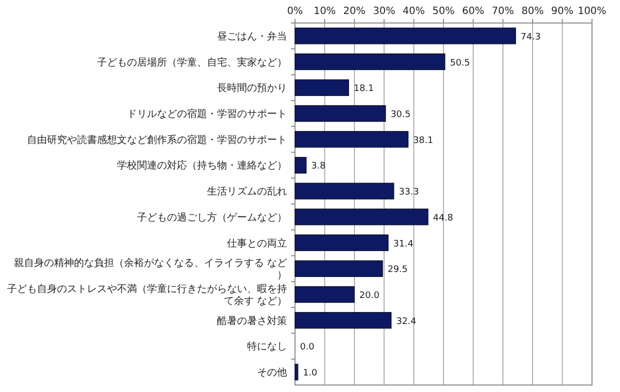  Describe the element at coordinates (406, 321) in the screenshot. I see `data-label: 32.4` at that location.